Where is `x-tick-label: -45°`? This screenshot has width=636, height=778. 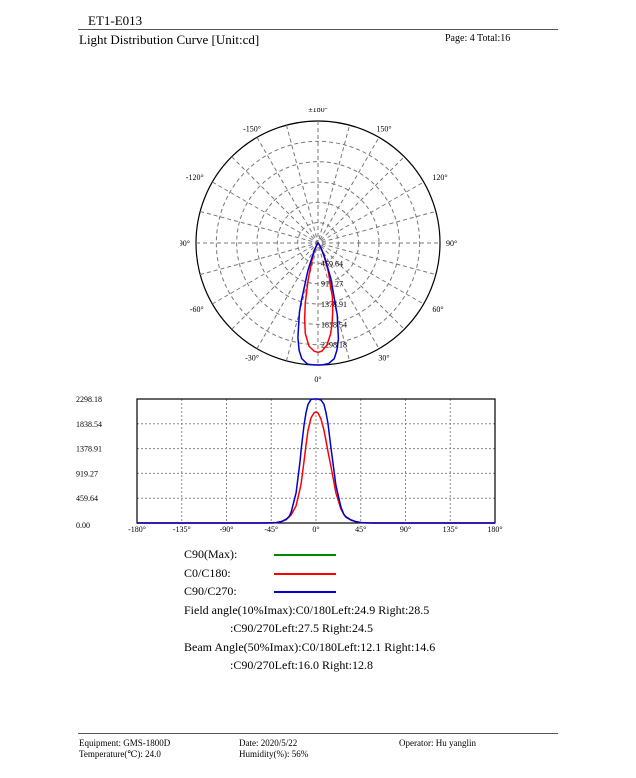 x-tick-label: -45° is located at coordinates (271, 529).